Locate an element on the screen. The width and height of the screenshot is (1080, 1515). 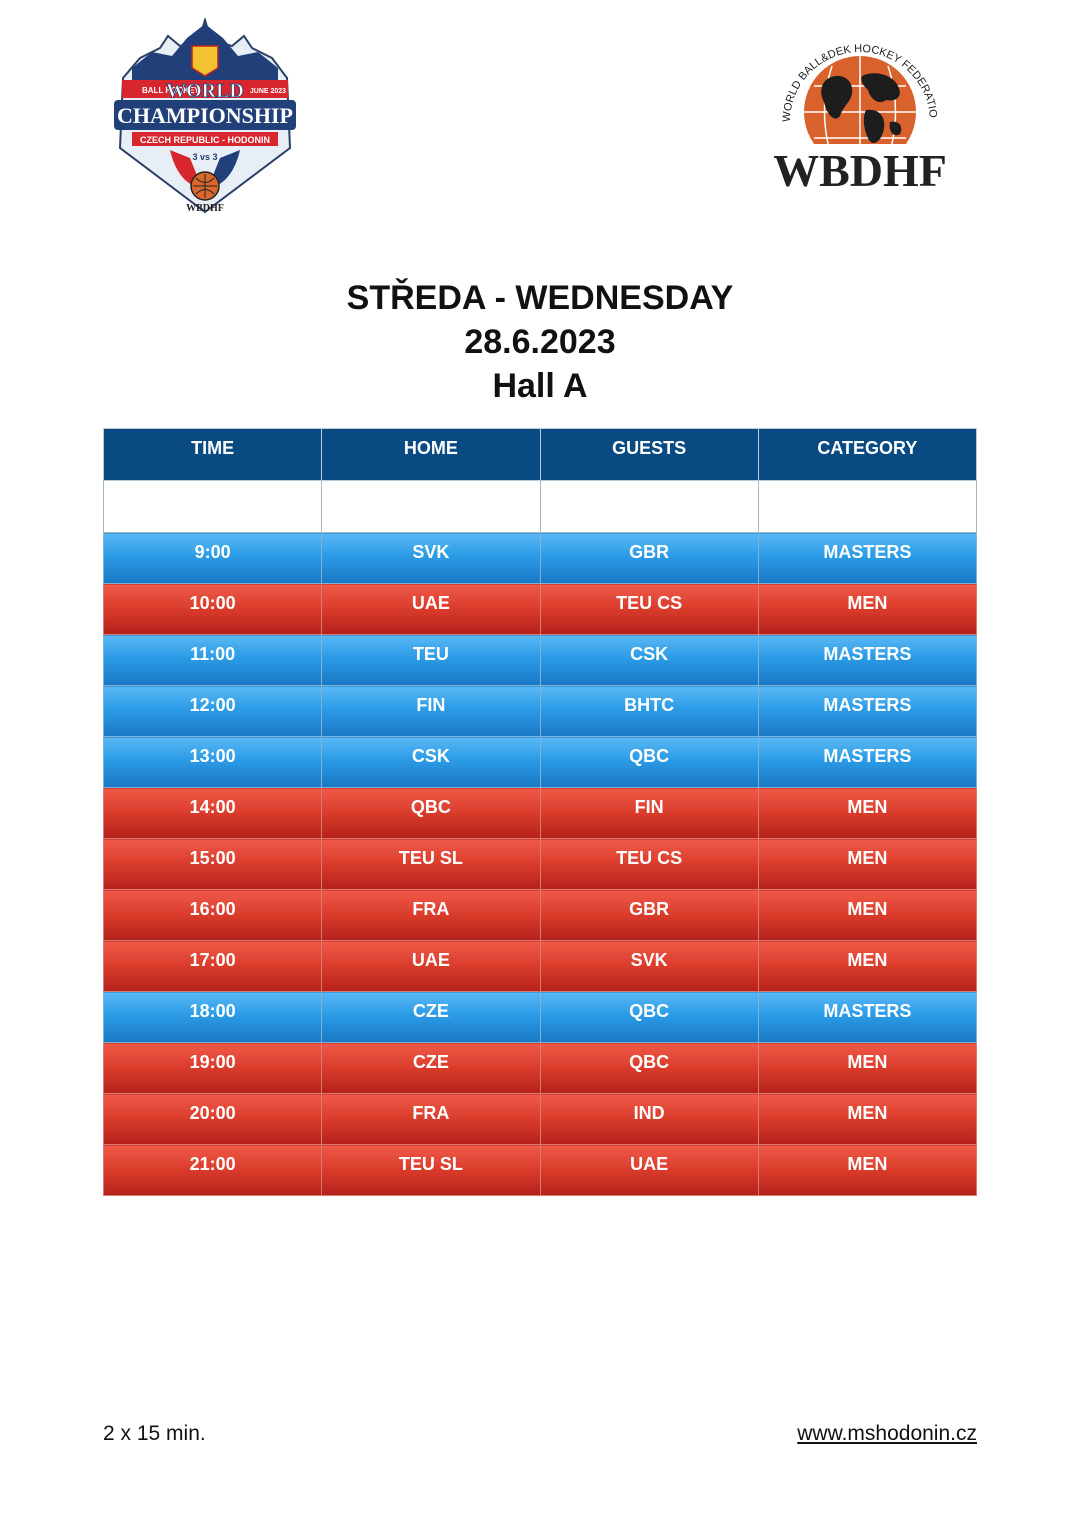
time-cell: 11:00 is located at coordinates (212, 660).